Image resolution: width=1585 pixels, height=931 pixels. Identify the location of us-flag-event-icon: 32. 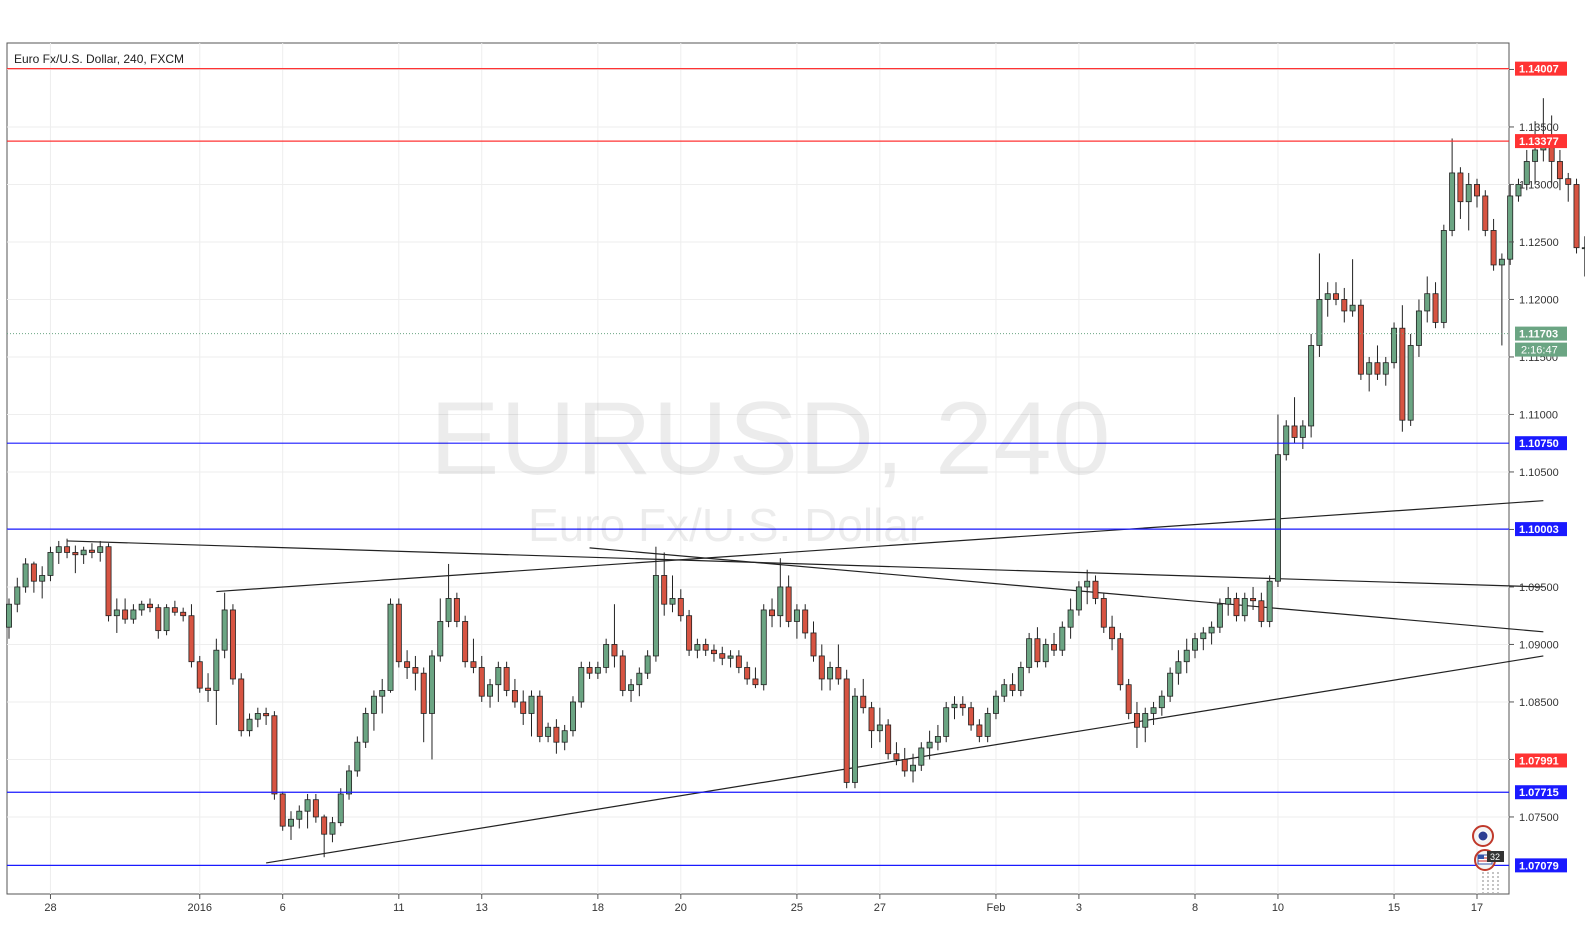
(1489, 860).